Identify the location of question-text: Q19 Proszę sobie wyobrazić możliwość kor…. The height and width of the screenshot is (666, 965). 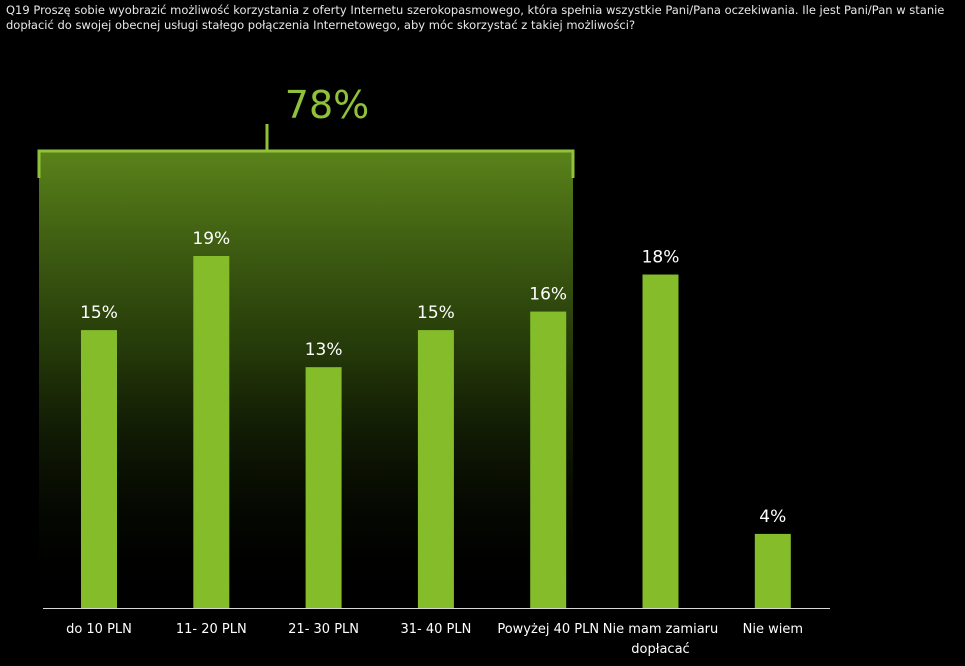
(475, 17).